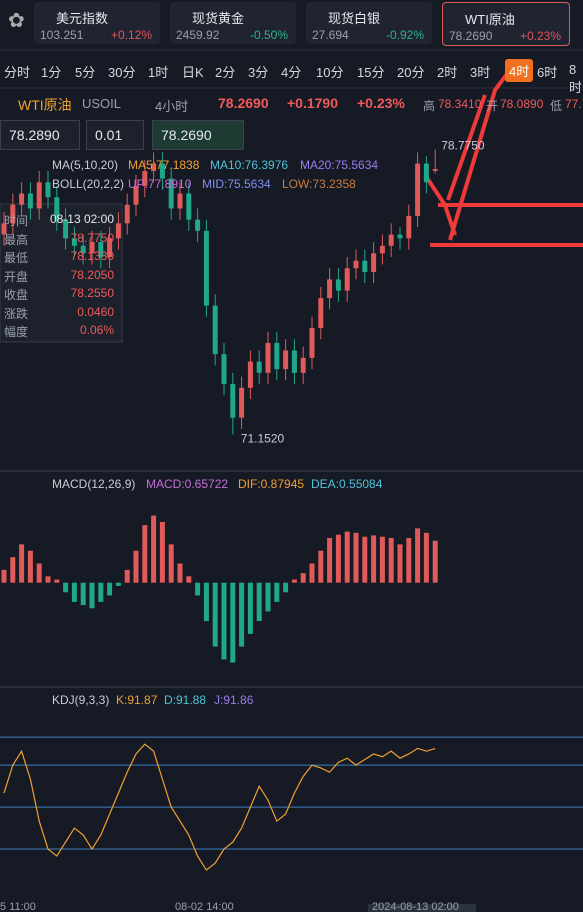 This screenshot has height=912, width=583. What do you see at coordinates (258, 72) in the screenshot?
I see `period: 3分` at bounding box center [258, 72].